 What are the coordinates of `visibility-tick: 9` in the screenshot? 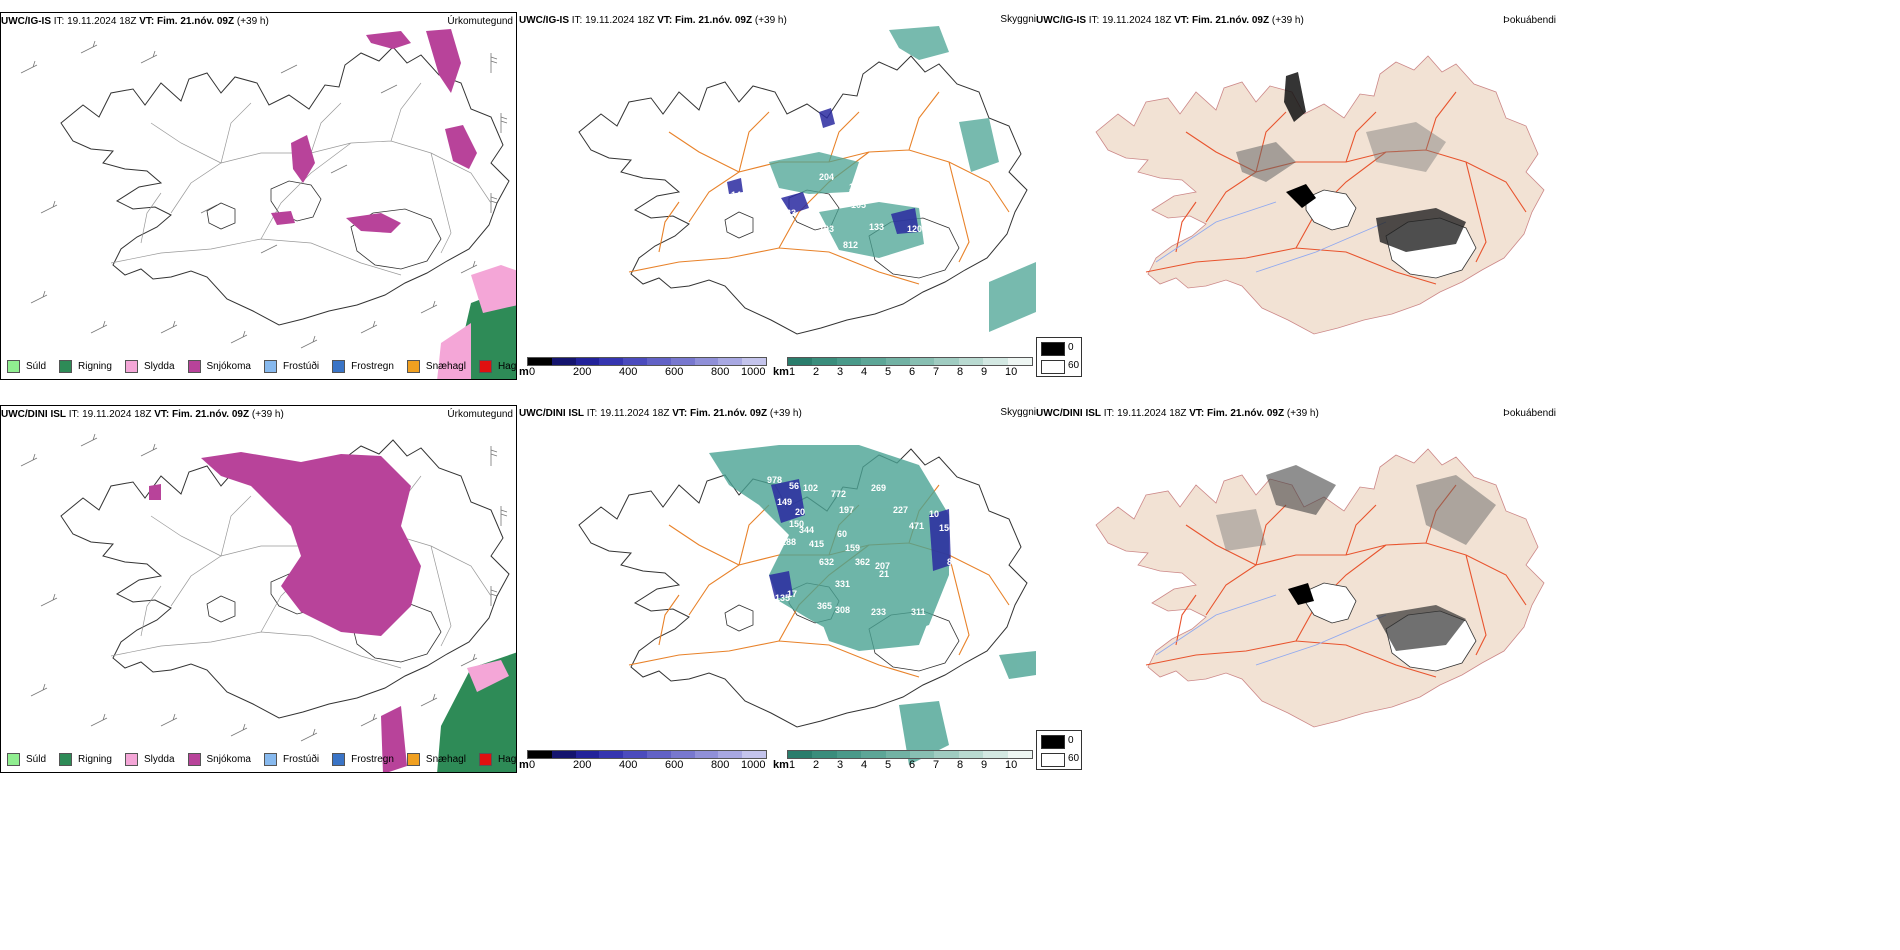 It's located at (984, 765).